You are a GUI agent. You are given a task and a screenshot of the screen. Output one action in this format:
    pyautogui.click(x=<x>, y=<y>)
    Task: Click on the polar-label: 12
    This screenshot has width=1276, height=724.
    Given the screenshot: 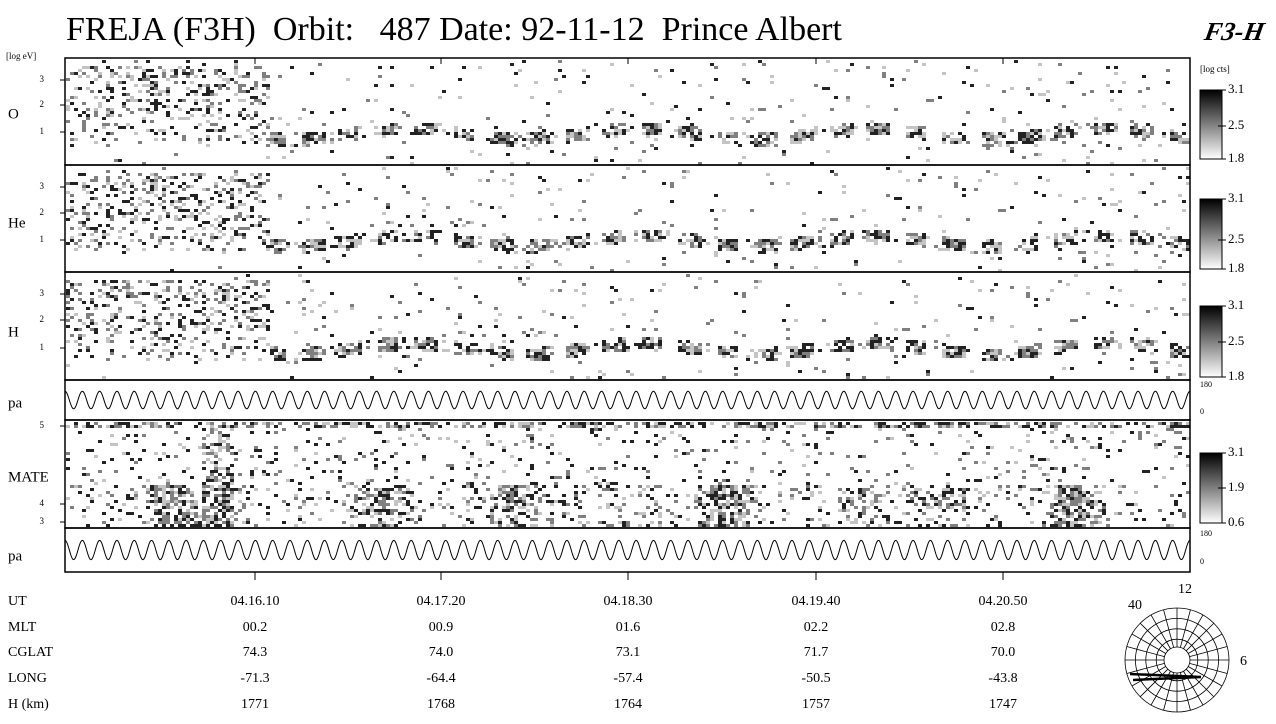 What is the action you would take?
    pyautogui.click(x=1185, y=589)
    